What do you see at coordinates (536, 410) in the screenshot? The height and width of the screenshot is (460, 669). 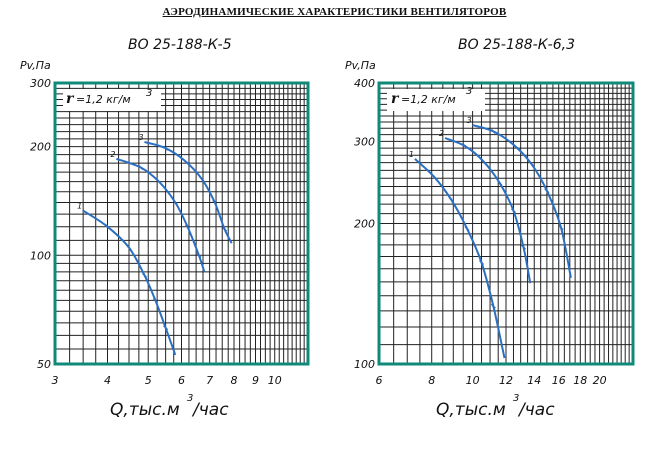 I see `chart-2-x-axis-suffix: /час` at bounding box center [536, 410].